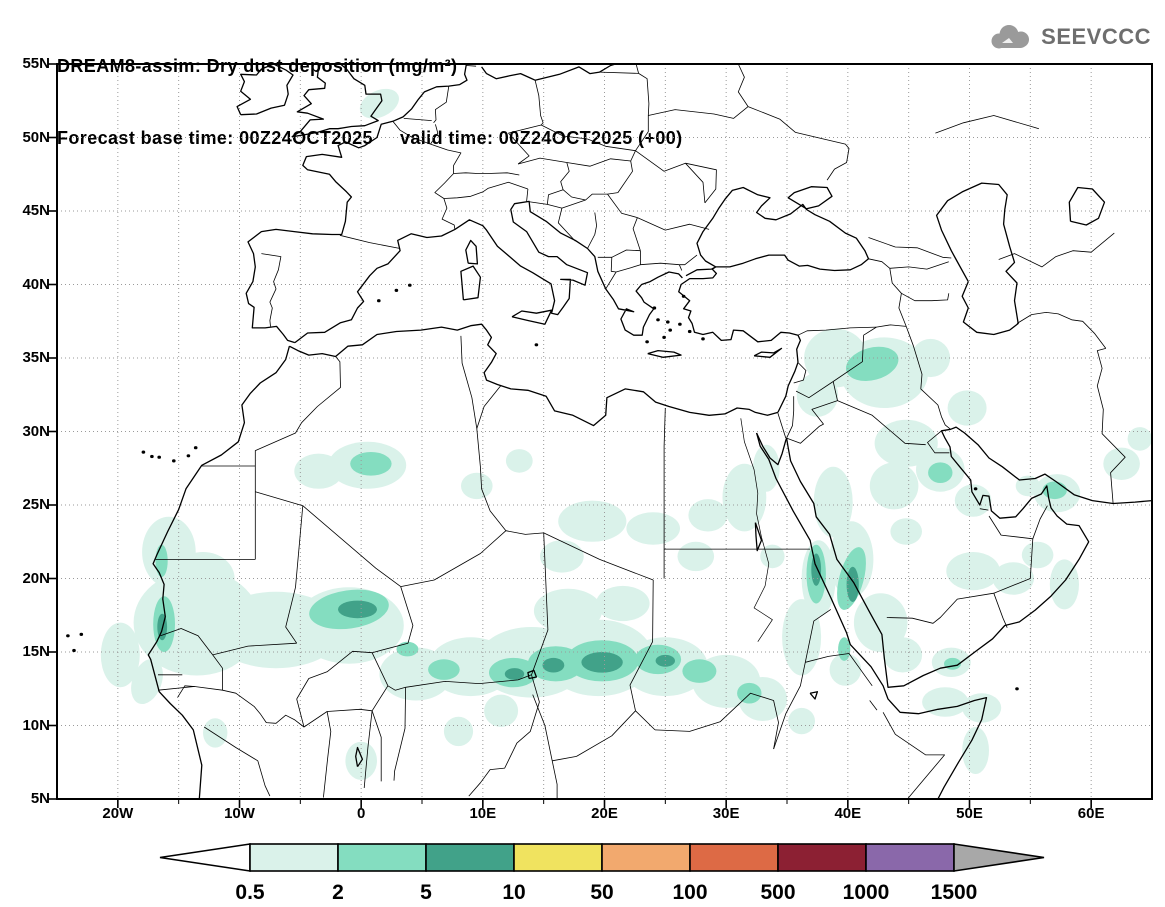 The image size is (1165, 907). What do you see at coordinates (36, 725) in the screenshot?
I see `lat-axis-label: 10N` at bounding box center [36, 725].